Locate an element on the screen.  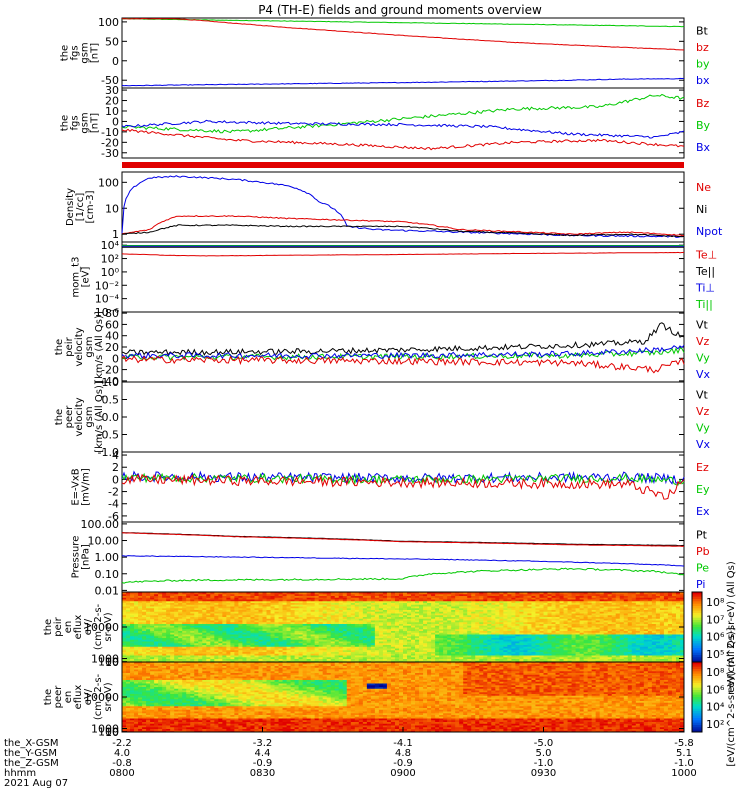
y-tick-label: 30 is located at coordinates (112, 90).